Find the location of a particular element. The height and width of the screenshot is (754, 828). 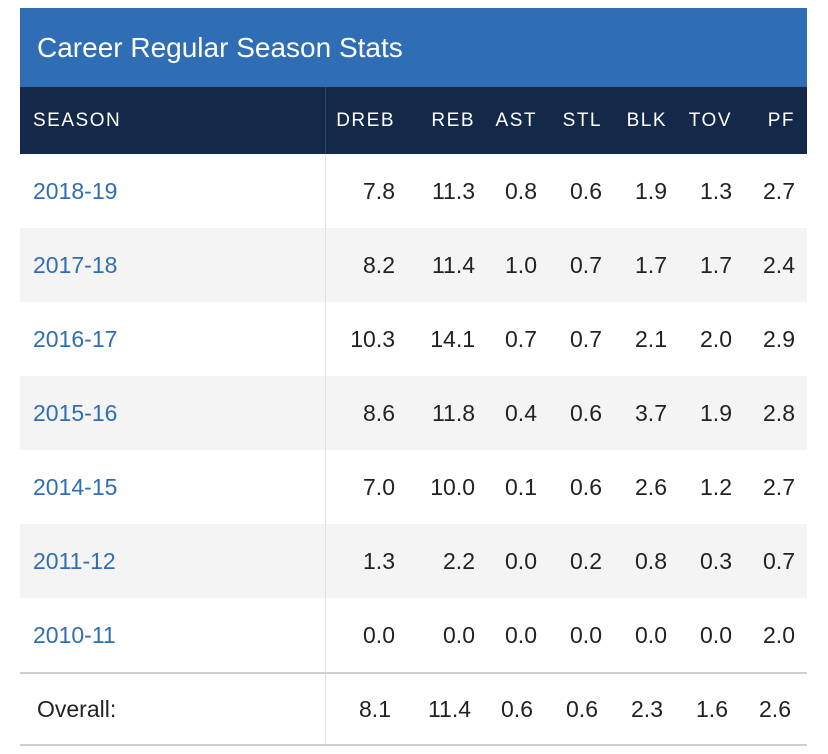

season-cell: 2010-11 is located at coordinates (173, 635).